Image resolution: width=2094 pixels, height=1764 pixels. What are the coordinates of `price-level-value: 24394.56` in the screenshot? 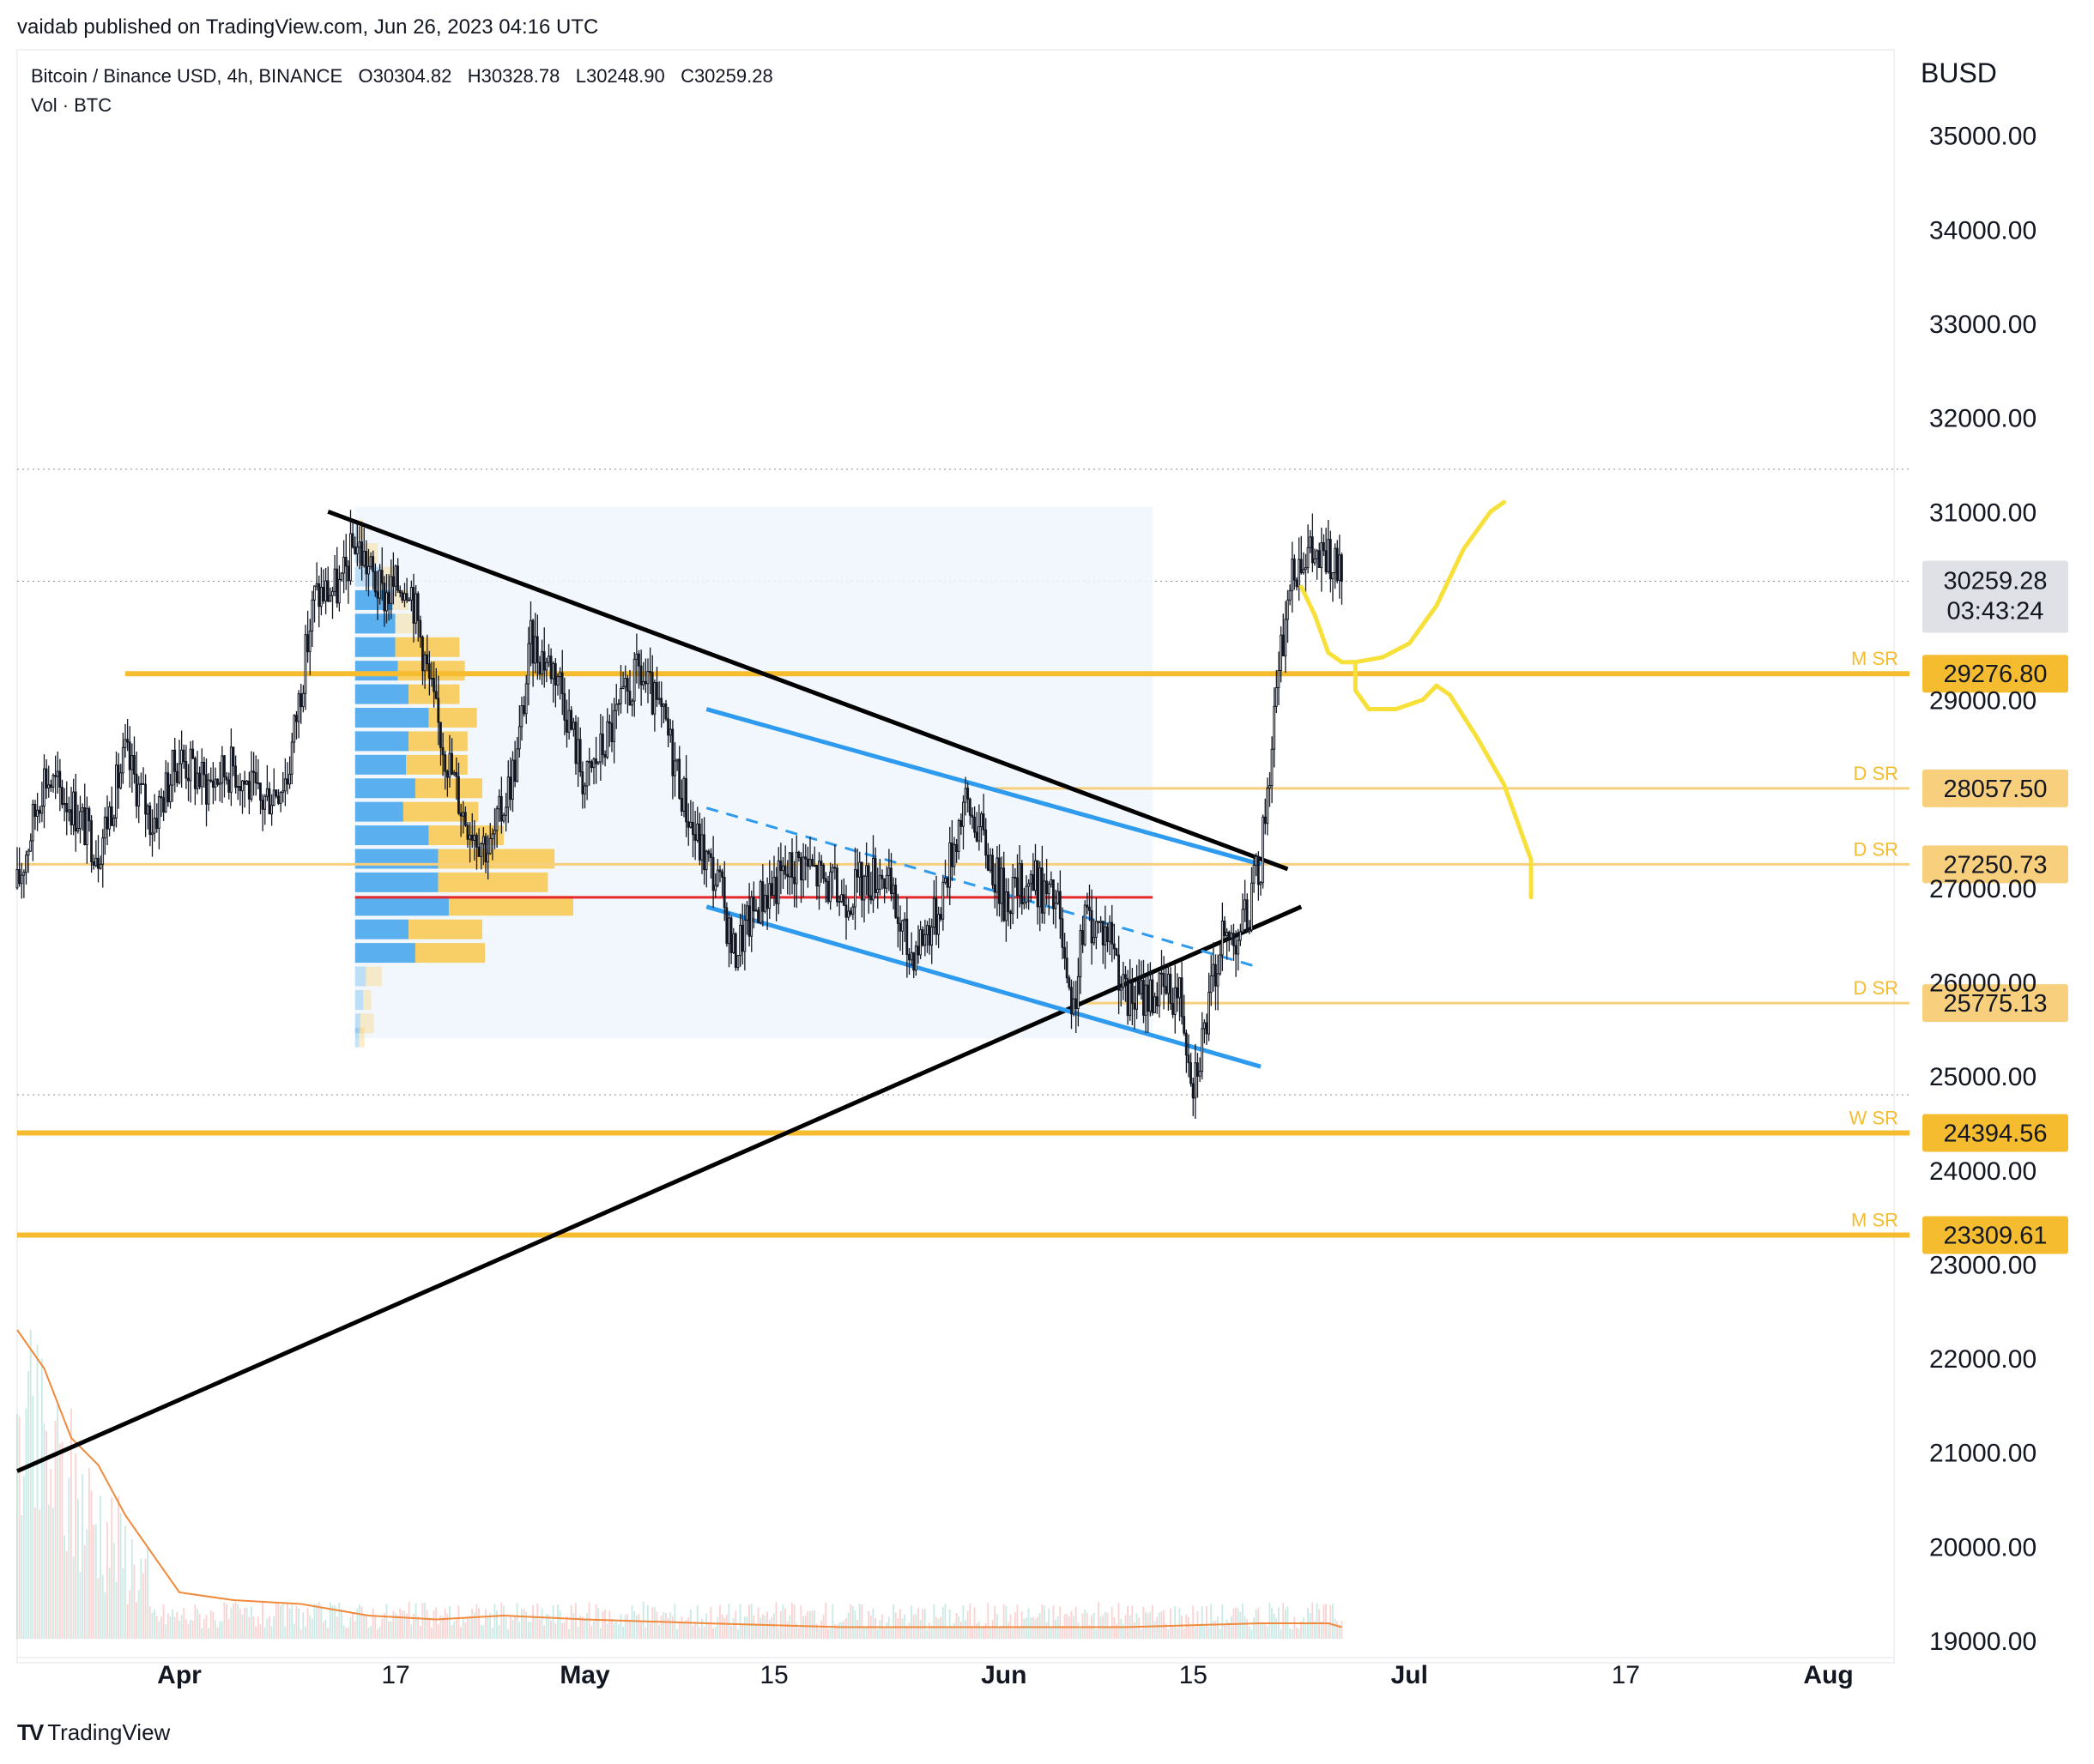 It's located at (1996, 1134).